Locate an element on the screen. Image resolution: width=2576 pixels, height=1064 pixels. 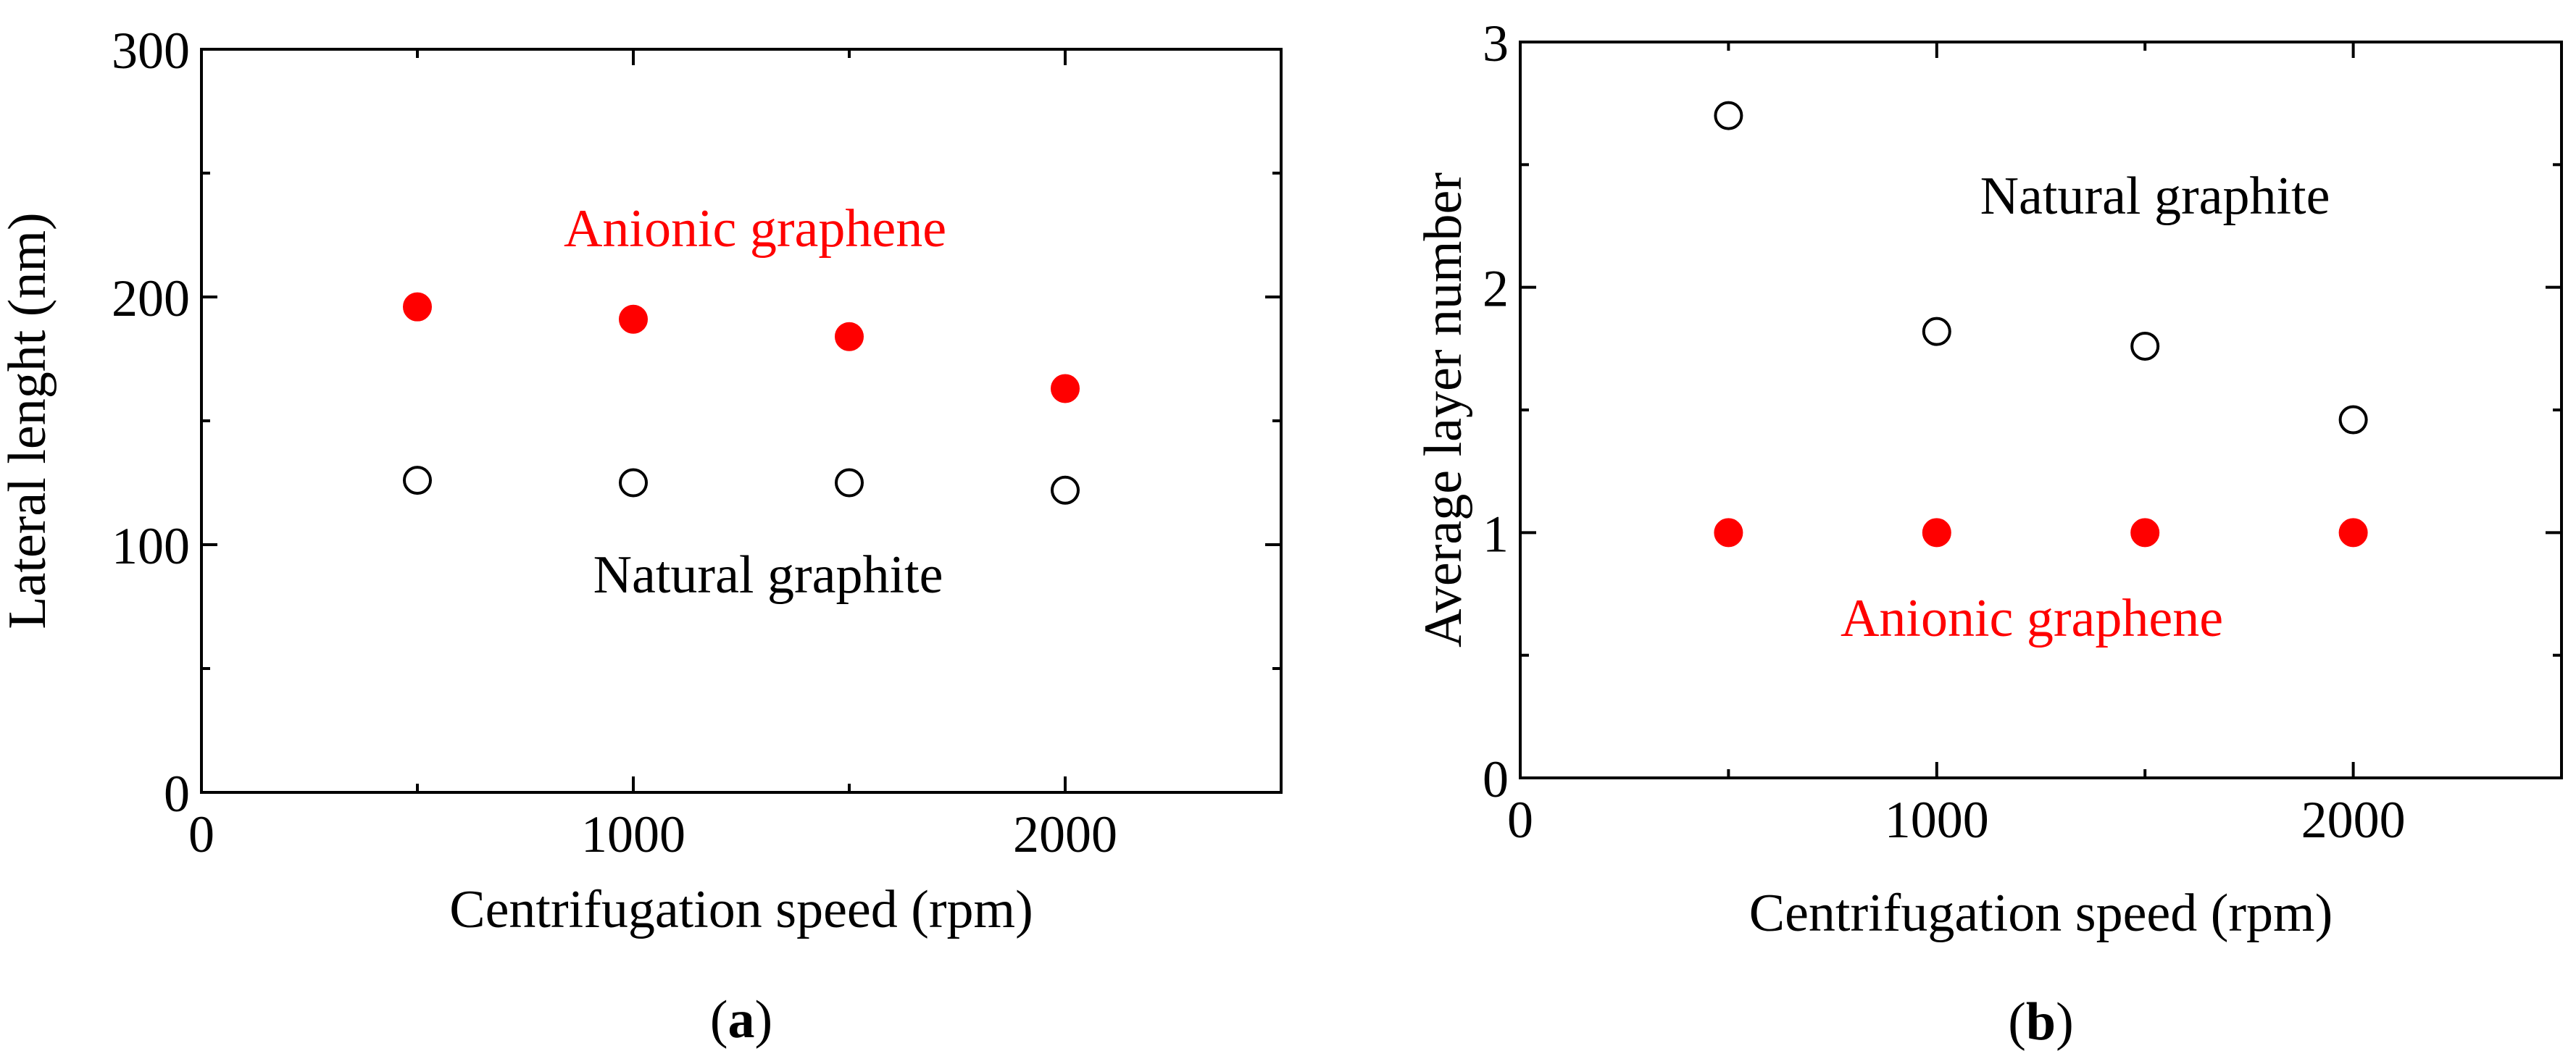
y-tick-label: 1 is located at coordinates (1496, 534).